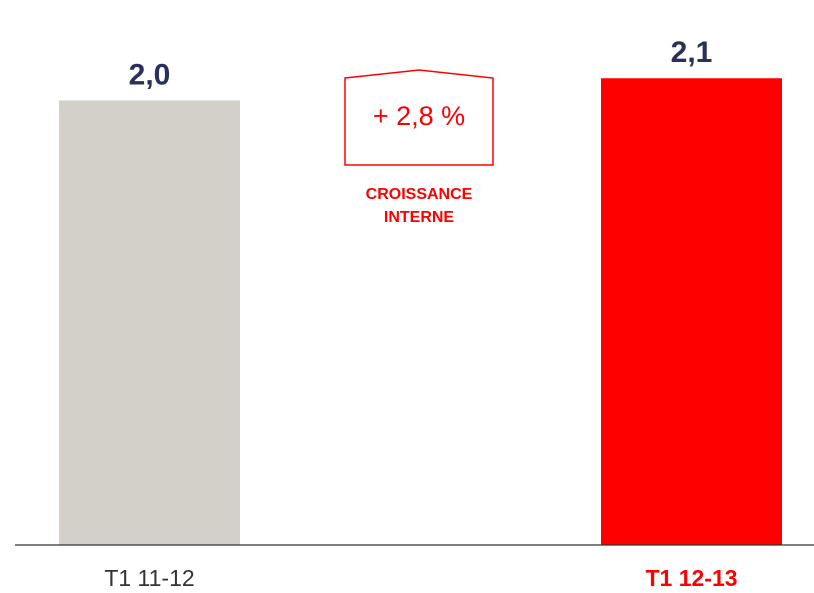 This screenshot has width=814, height=593. I want to click on annotation: CROISSANCE, so click(419, 194).